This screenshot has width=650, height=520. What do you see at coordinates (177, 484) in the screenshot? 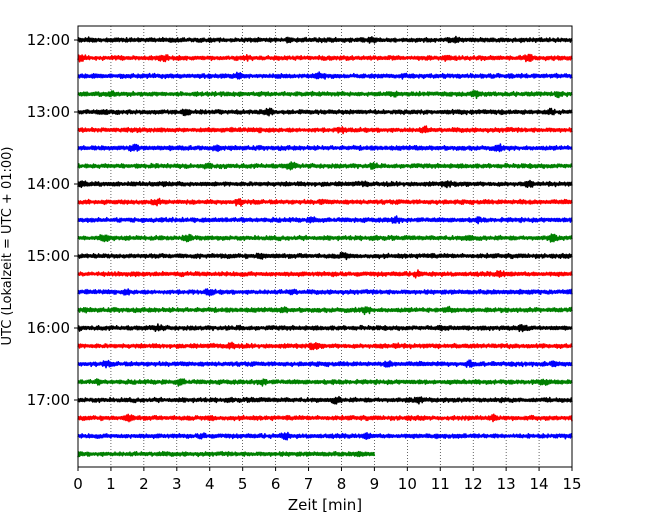
I see `x-tick-label: 3` at bounding box center [177, 484].